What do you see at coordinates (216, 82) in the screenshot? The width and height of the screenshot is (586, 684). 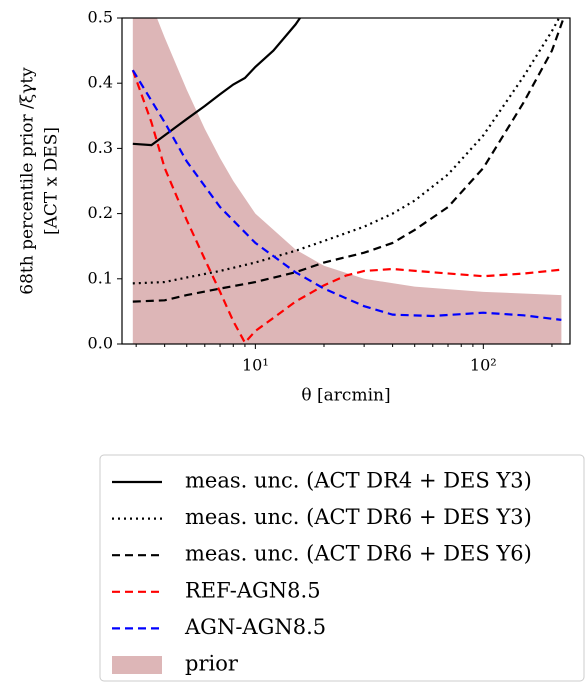 I see `series-line` at bounding box center [216, 82].